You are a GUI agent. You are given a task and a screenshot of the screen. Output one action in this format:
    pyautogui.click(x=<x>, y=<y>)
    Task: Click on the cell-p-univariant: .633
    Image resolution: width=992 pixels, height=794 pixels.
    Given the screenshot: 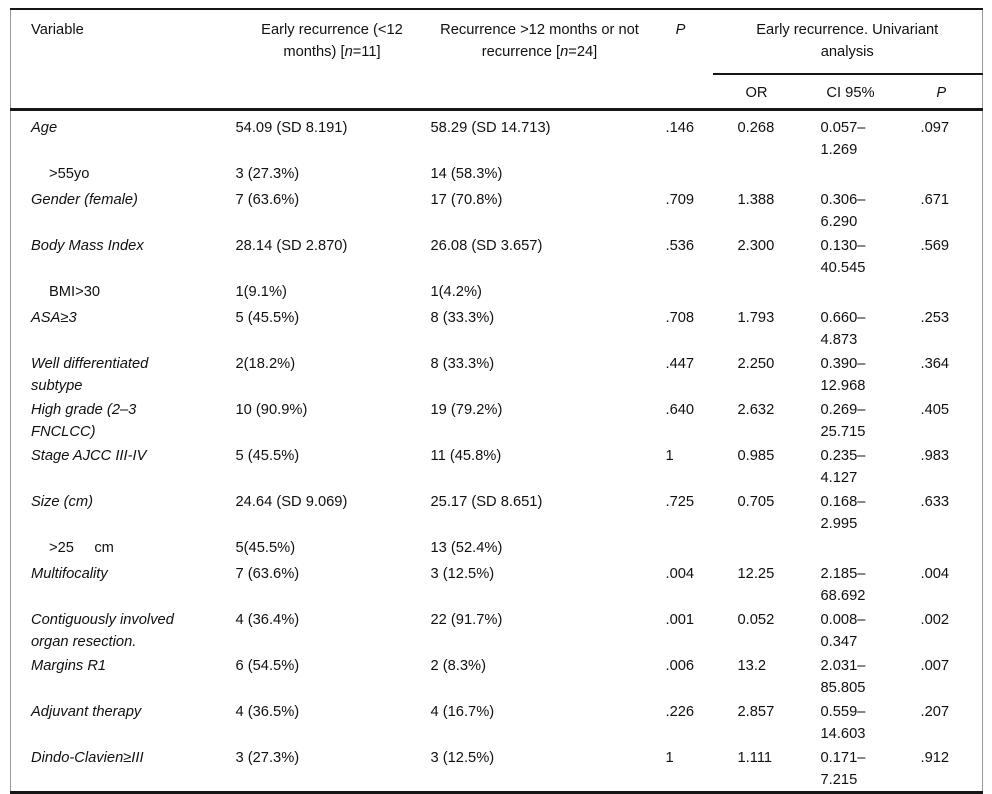 What is the action you would take?
    pyautogui.click(x=935, y=502)
    